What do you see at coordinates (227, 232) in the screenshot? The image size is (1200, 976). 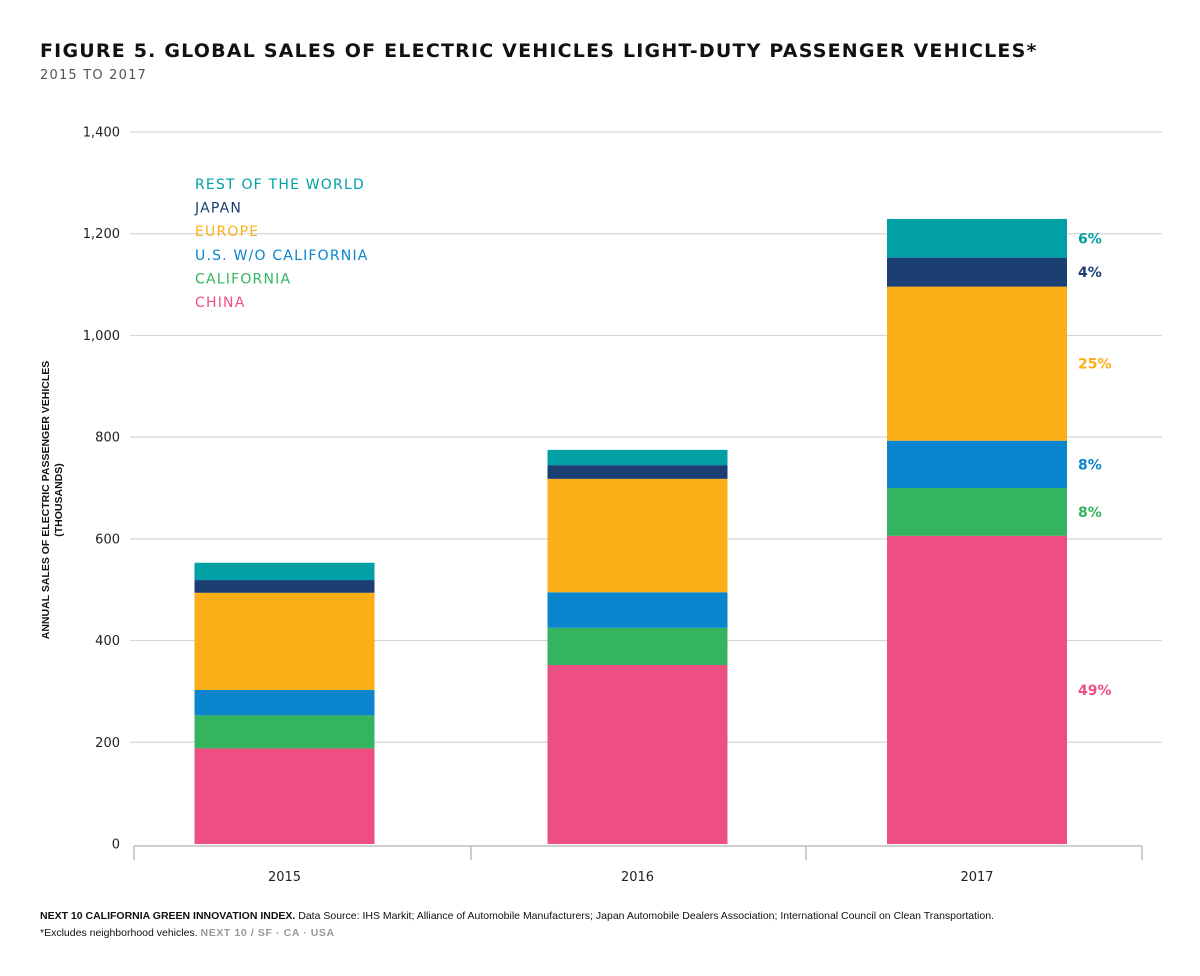 I see `legend-entry: EUROPE` at bounding box center [227, 232].